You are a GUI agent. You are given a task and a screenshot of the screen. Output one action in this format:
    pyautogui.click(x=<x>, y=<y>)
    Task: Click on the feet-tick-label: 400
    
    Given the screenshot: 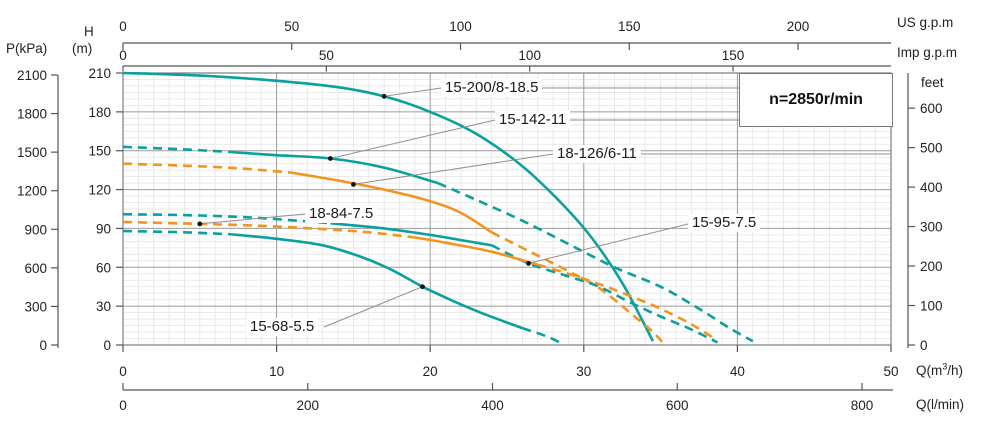 What is the action you would take?
    pyautogui.click(x=931, y=187)
    